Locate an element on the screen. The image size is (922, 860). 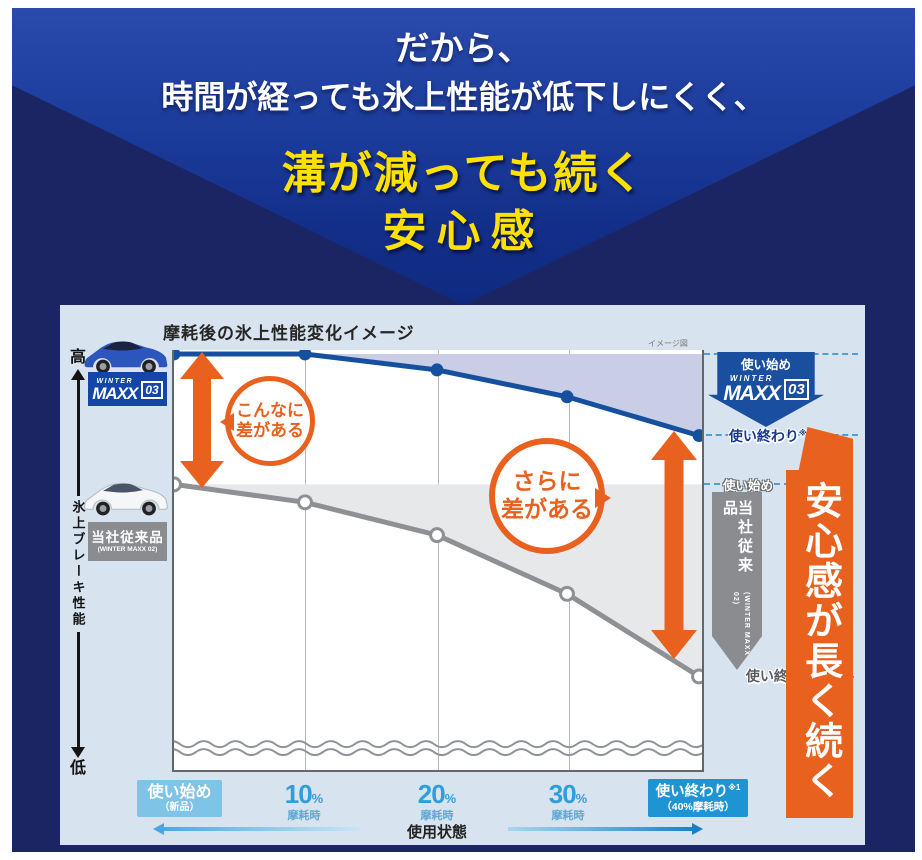
hero-line-2: 時間が経っても氷上性能が低下しにくく、 is located at coordinates (463, 97).